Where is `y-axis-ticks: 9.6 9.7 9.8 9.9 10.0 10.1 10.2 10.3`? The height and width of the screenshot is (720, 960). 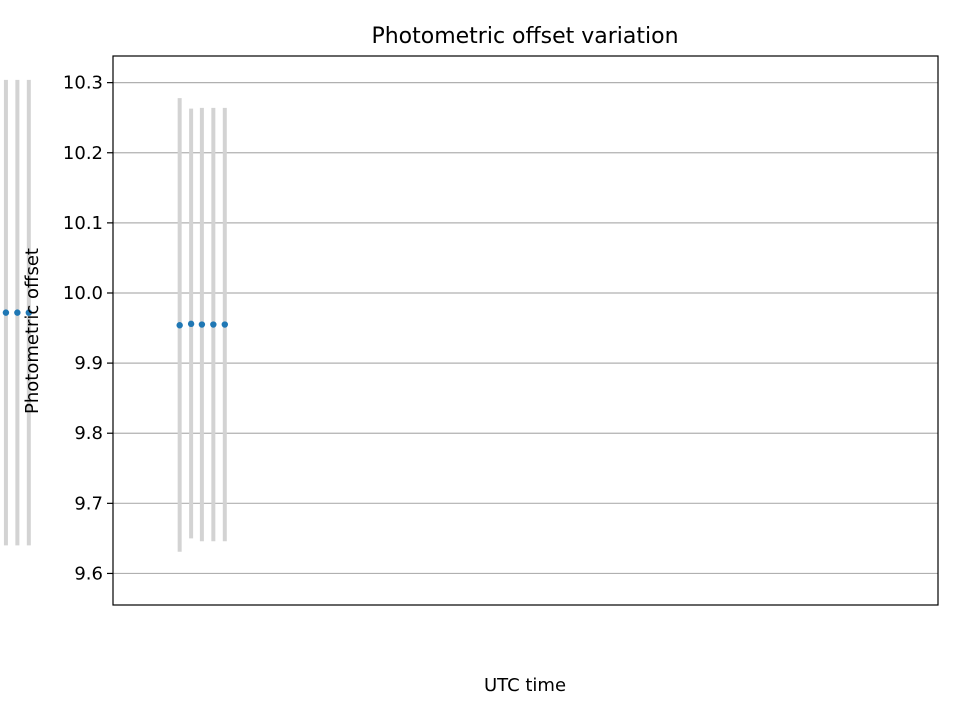 y-axis-ticks: 9.6 9.7 9.8 9.9 10.0 10.1 10.2 10.3 is located at coordinates (88, 328).